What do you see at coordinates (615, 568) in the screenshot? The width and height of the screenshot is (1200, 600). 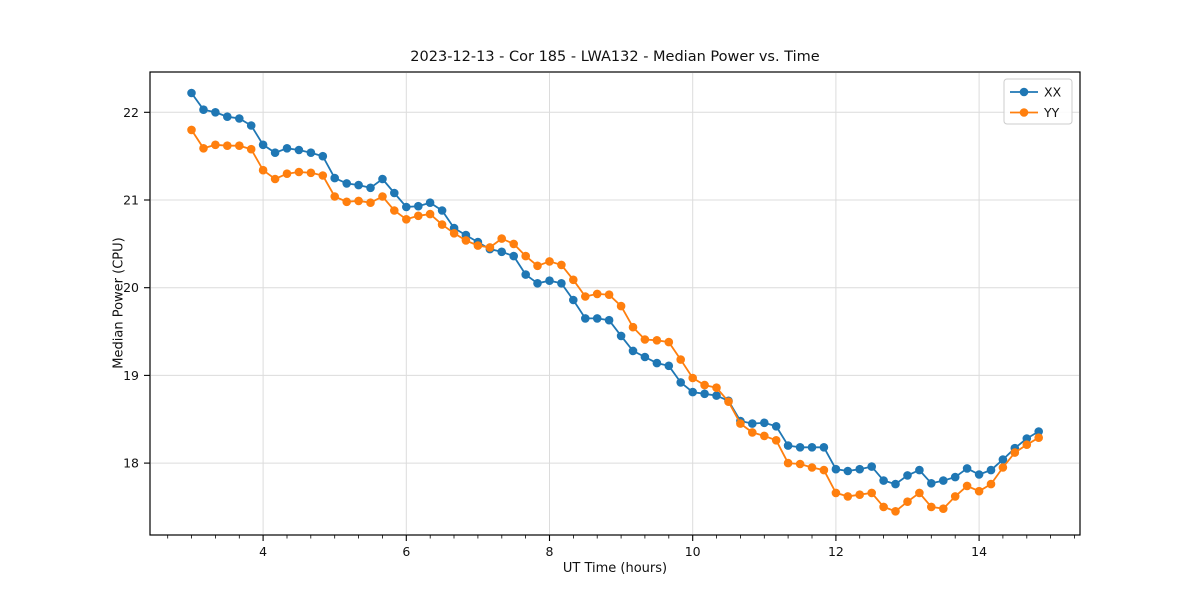 I see `x-axis-label: UT Time (hours)` at bounding box center [615, 568].